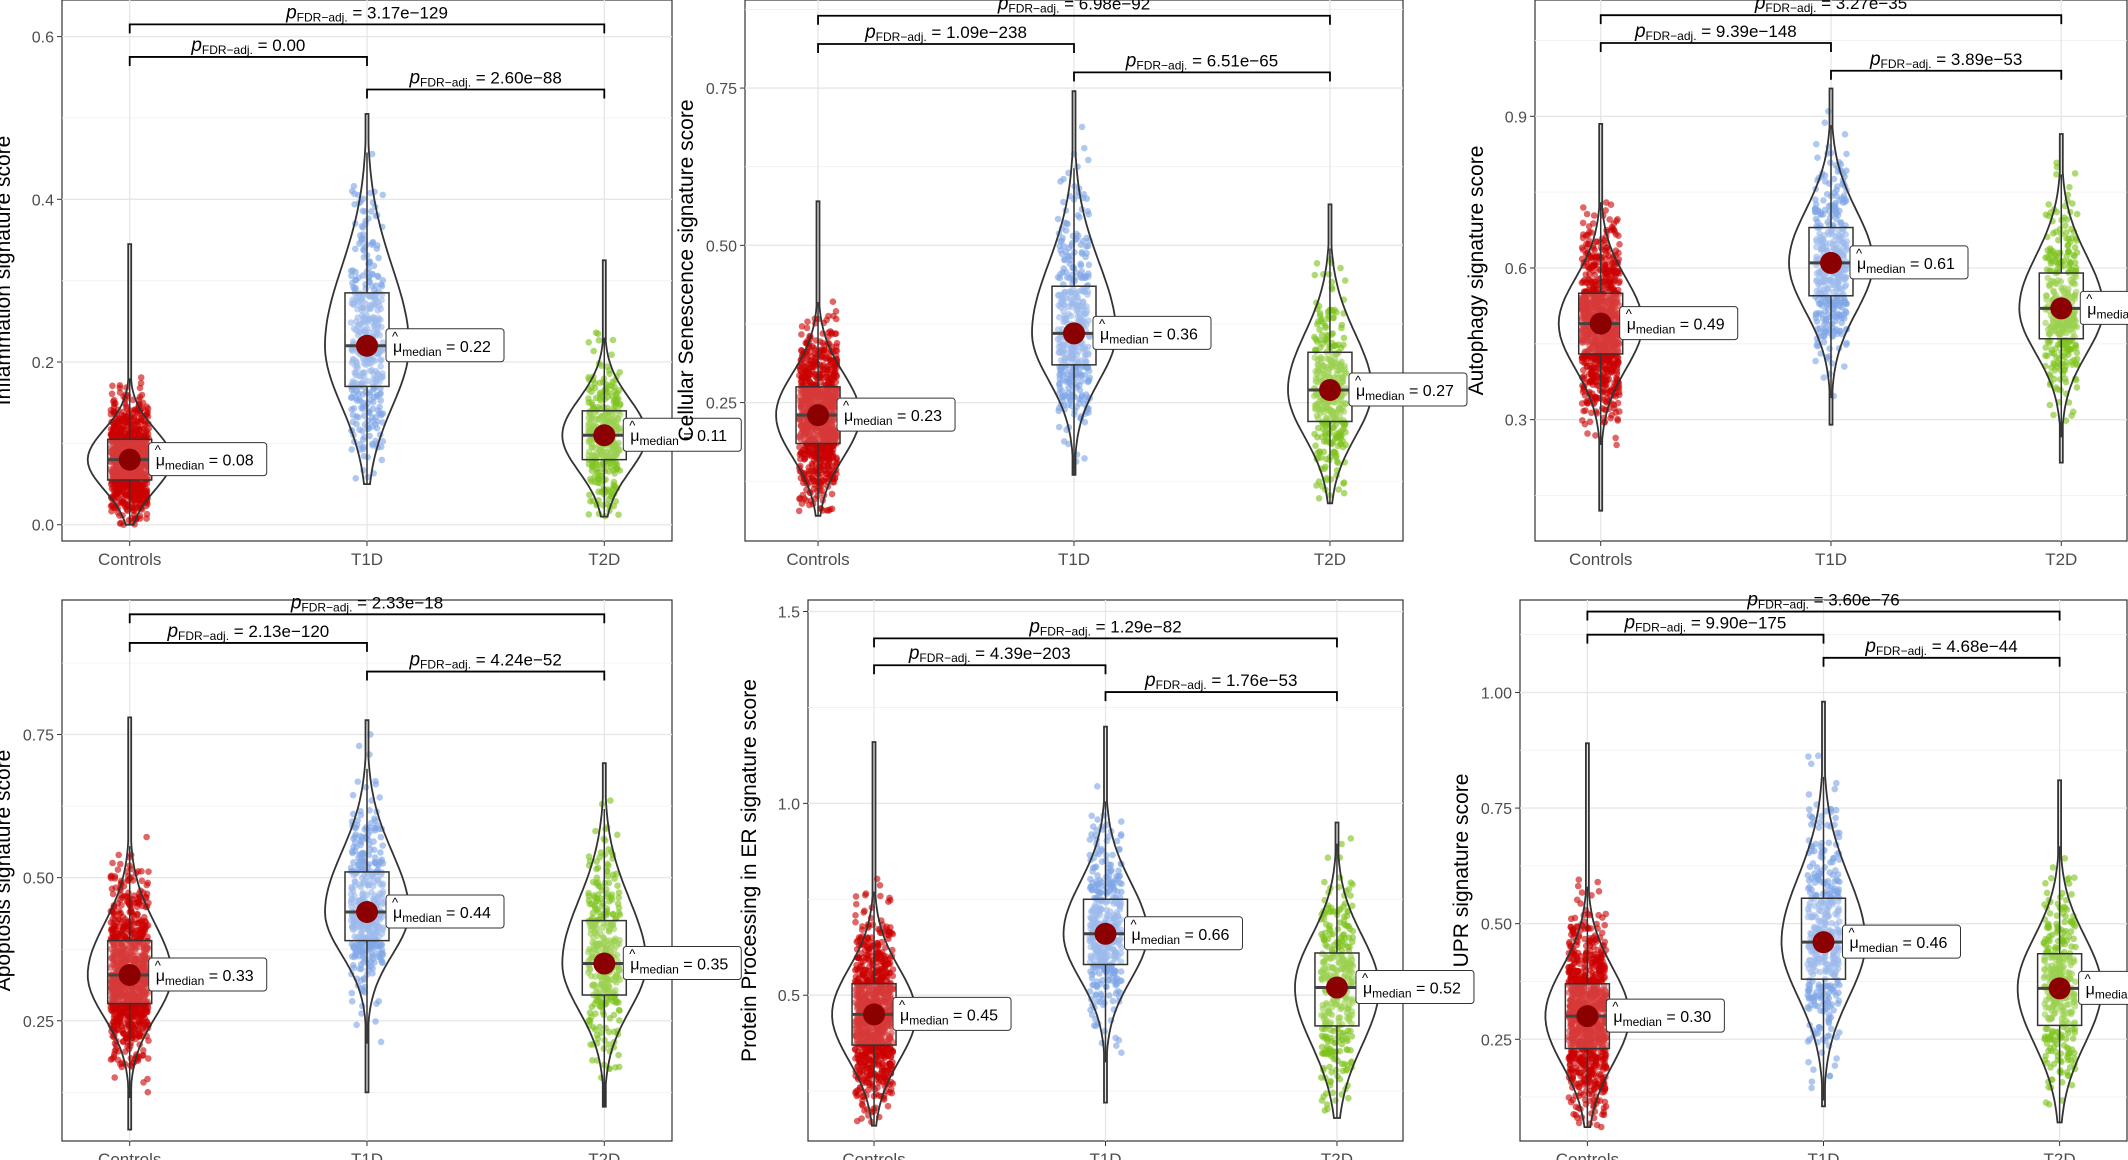 This screenshot has height=1160, width=2128. Describe the element at coordinates (1073, 8) in the screenshot. I see `p-value-label: pFDR−adj. = 6.98e−92` at that location.